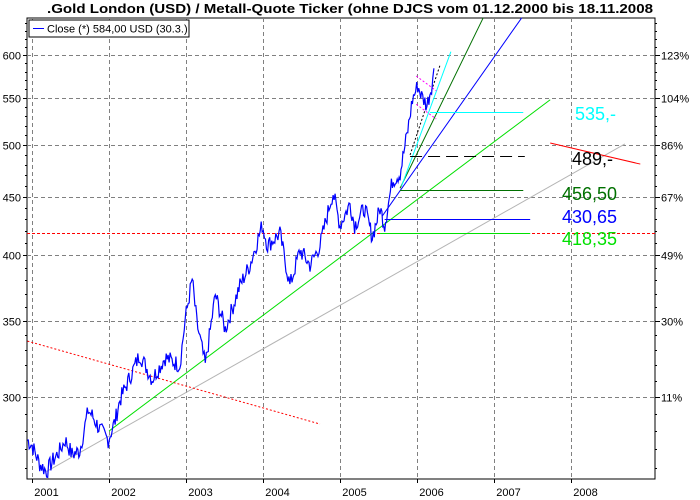 Image resolution: width=700 pixels, height=500 pixels. What do you see at coordinates (431, 493) in the screenshot?
I see `x-tick-label: 2006` at bounding box center [431, 493].